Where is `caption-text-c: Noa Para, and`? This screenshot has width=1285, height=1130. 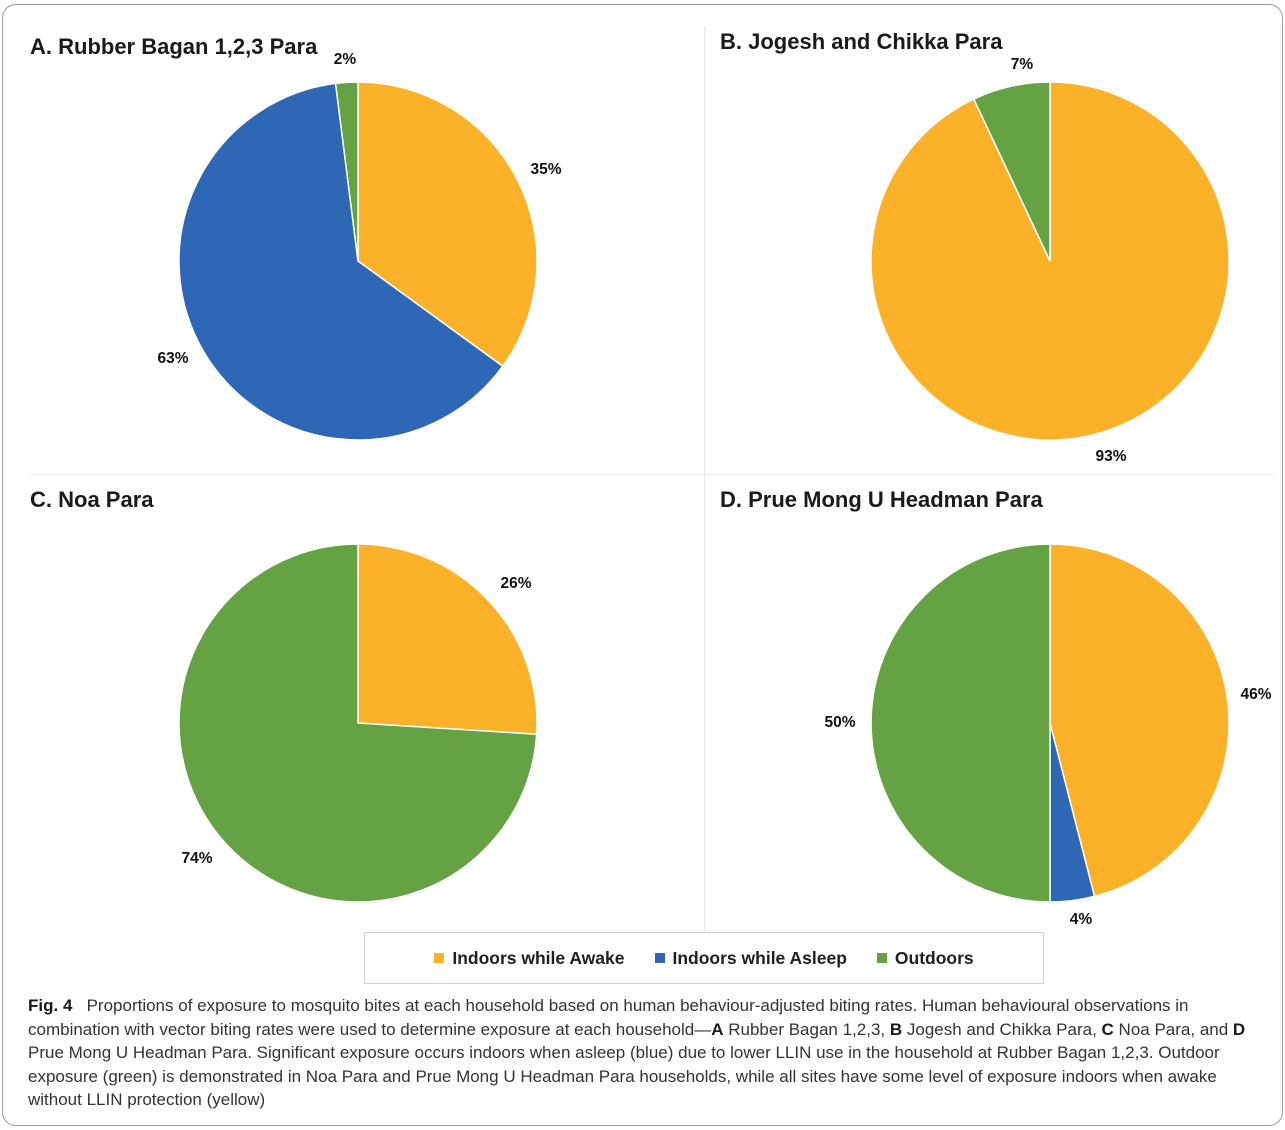
caption-text-c: Noa Para, and is located at coordinates (1173, 1029).